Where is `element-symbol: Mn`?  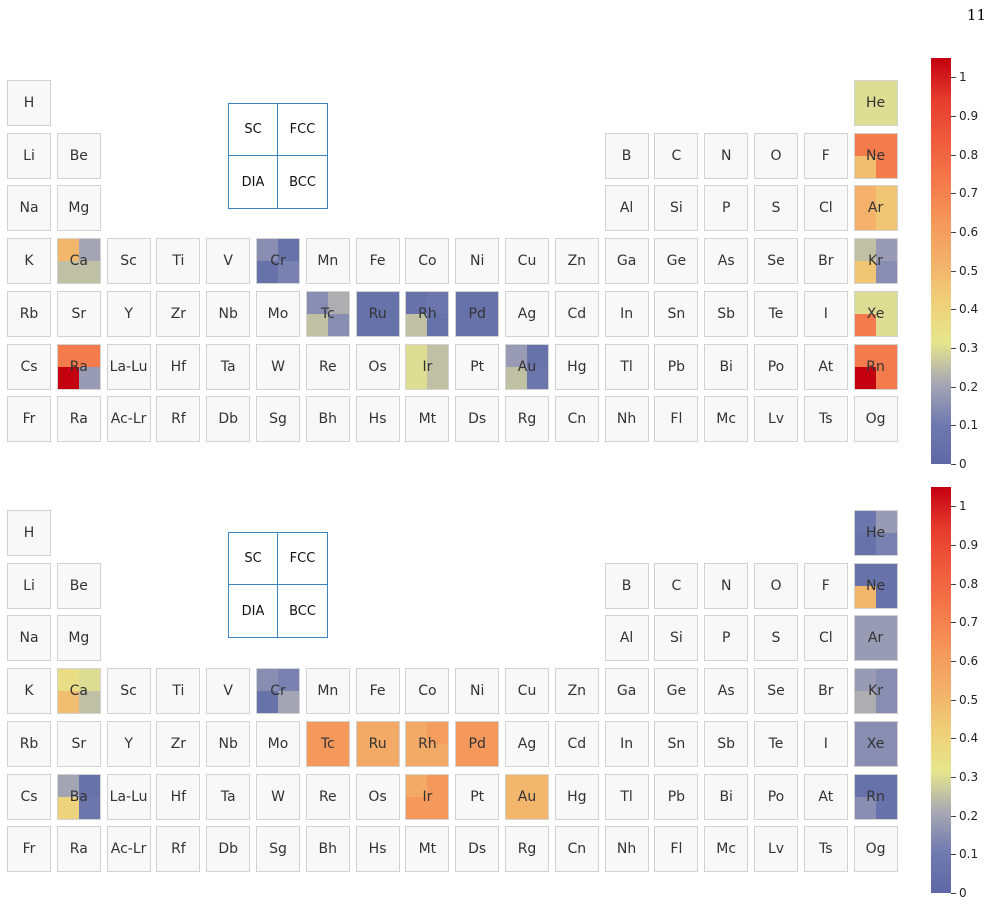
element-symbol: Mn is located at coordinates (328, 691).